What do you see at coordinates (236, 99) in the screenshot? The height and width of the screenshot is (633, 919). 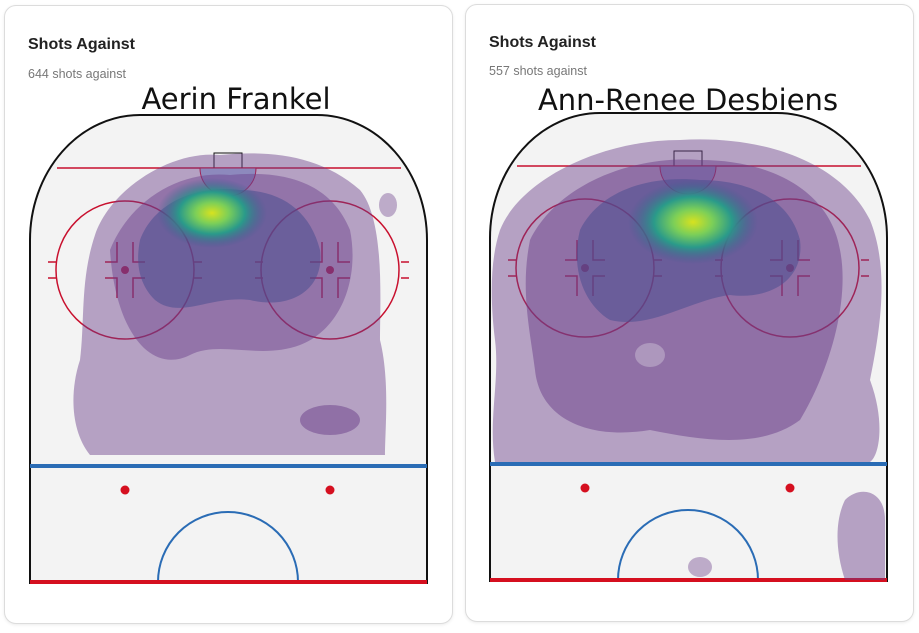 I see `player-name: Aerin Frankel` at bounding box center [236, 99].